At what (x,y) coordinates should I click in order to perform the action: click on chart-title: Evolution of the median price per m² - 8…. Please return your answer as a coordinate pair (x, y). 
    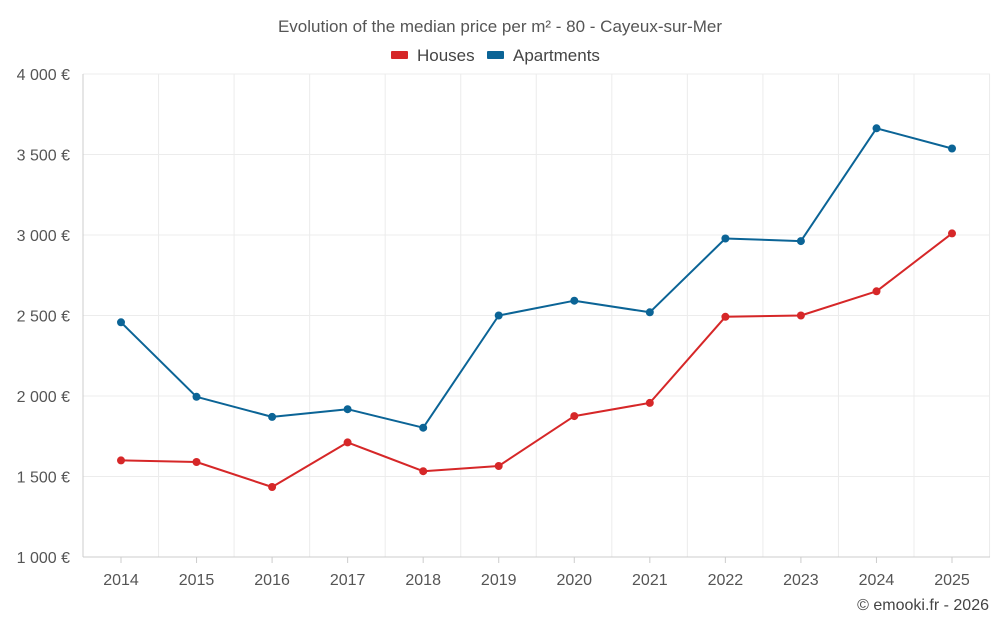
    Looking at the image, I should click on (500, 26).